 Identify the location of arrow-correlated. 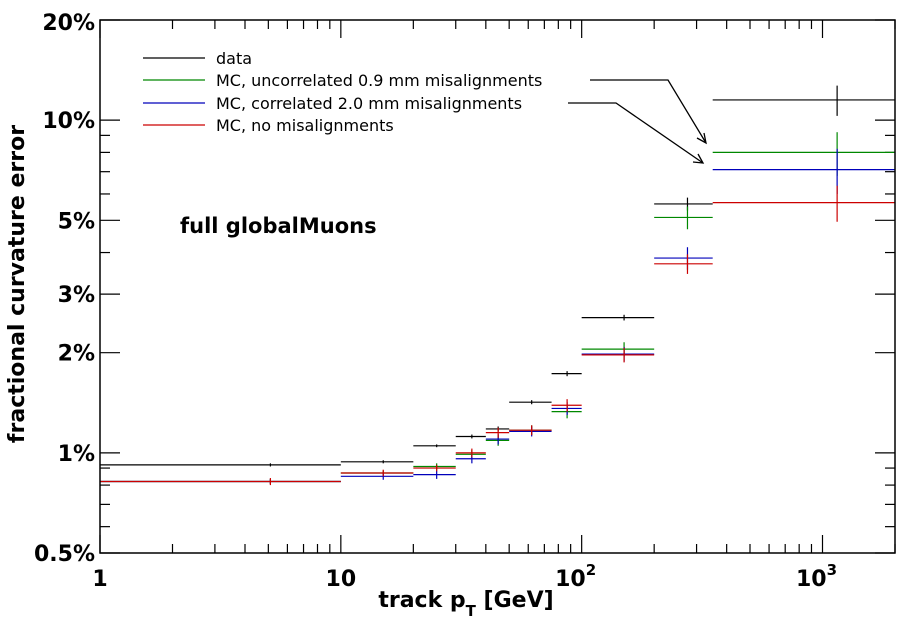
(636, 133).